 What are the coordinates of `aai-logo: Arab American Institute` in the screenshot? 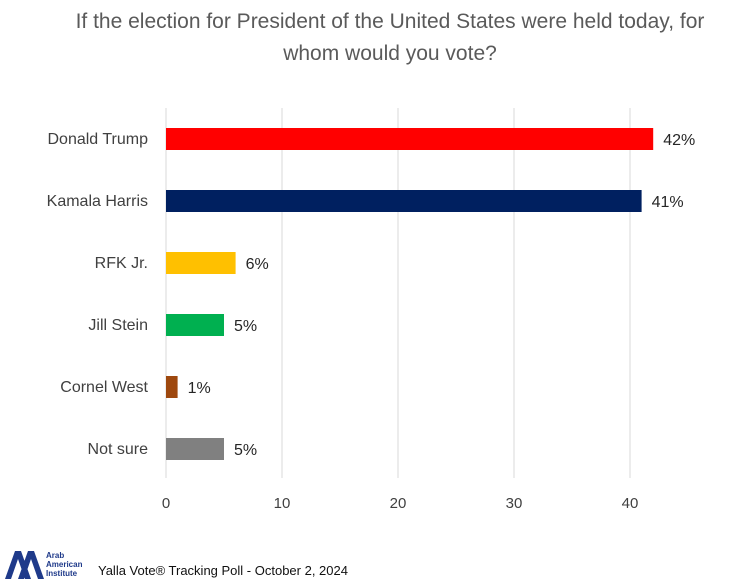 It's located at (43, 565).